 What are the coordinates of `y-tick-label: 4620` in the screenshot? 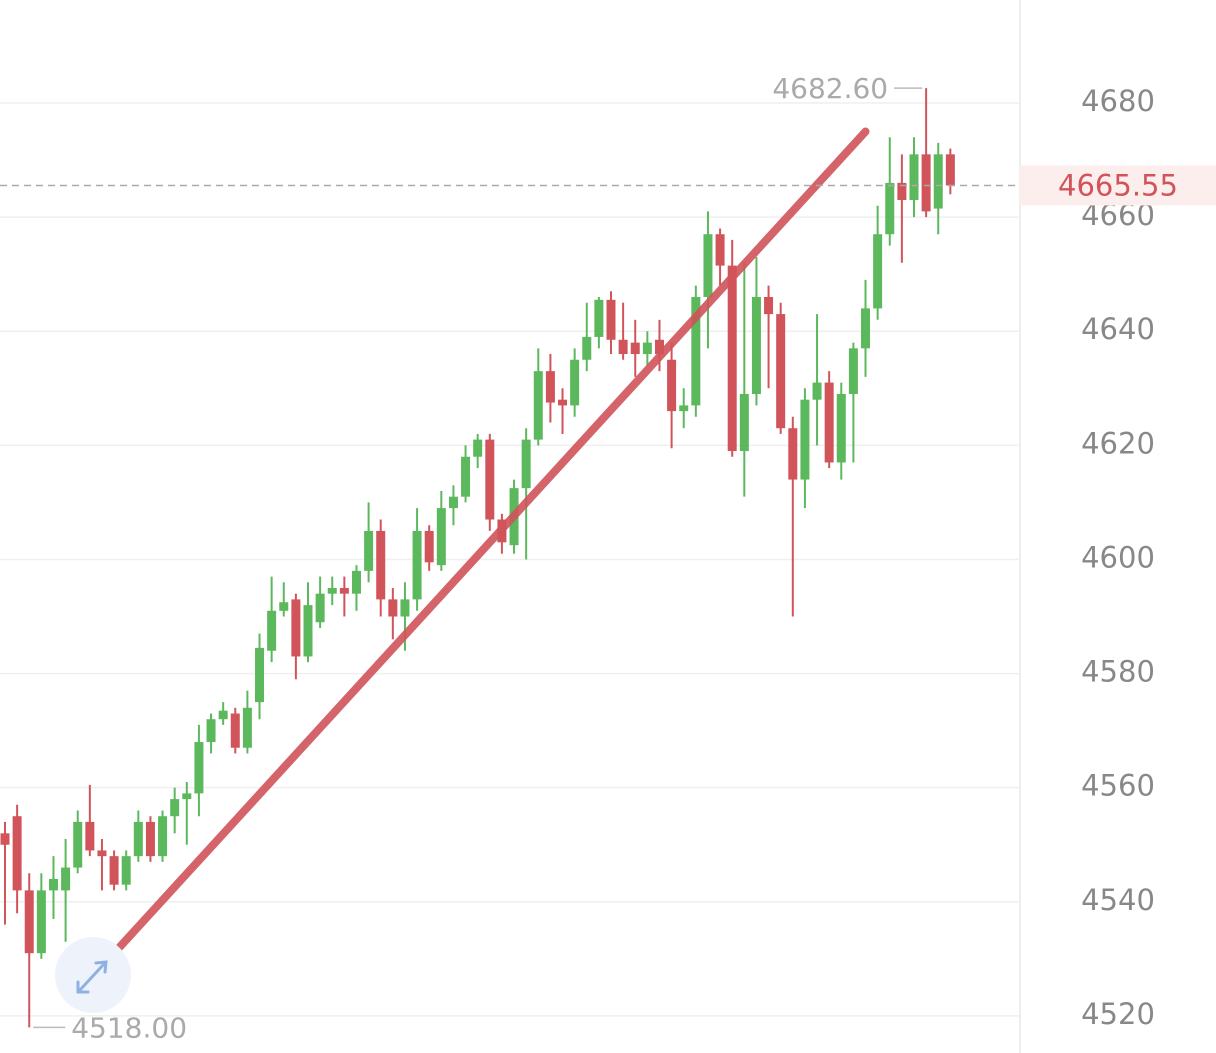 It's located at (1118, 443).